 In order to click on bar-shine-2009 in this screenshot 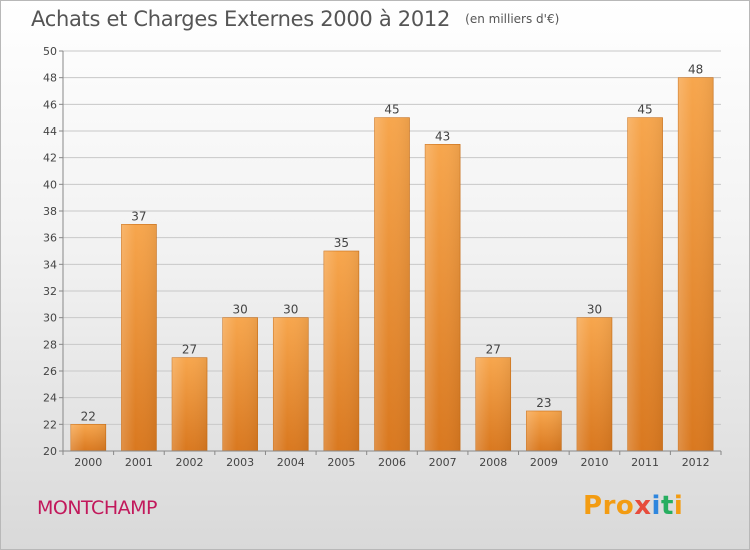, I will do `click(544, 431)`.